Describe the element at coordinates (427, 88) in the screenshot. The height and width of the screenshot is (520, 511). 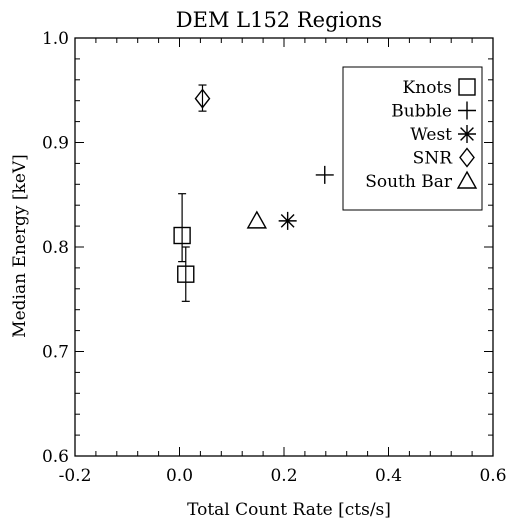
I see `legend-label: Knots` at that location.